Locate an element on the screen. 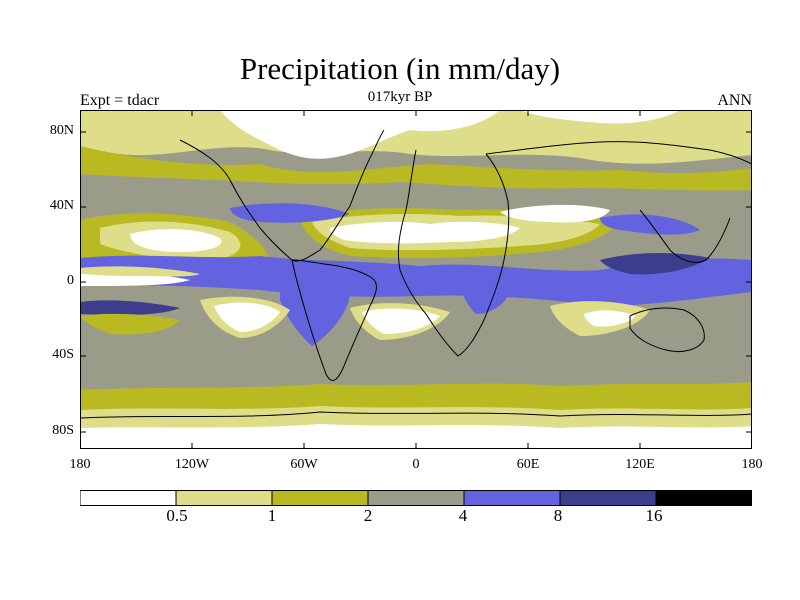  colorbar-label: 0.5 is located at coordinates (177, 515).